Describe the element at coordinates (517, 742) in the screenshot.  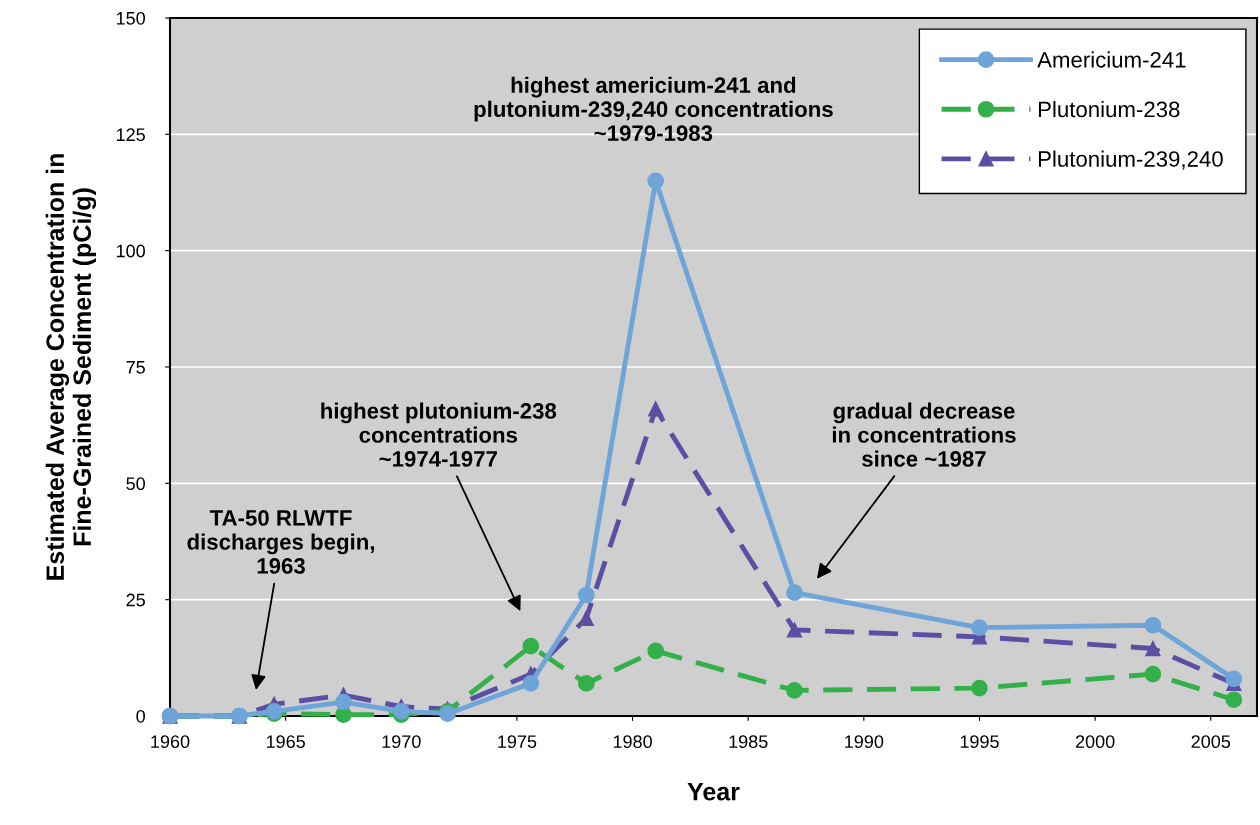
I see `x-tick-label: 1975` at that location.